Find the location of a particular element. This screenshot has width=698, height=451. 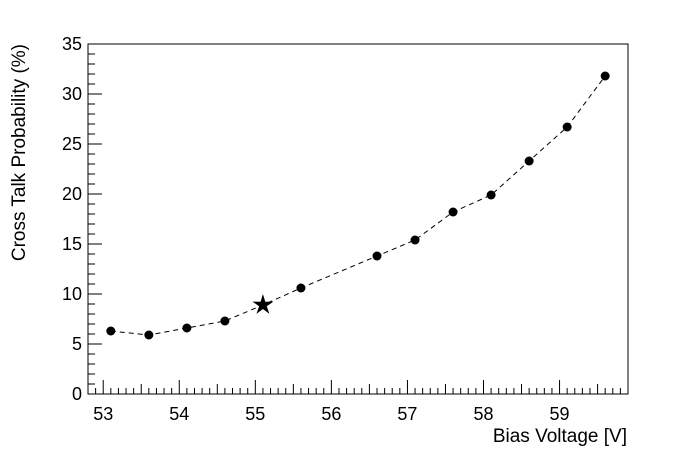

y-tick-label: 10 is located at coordinates (72, 294).